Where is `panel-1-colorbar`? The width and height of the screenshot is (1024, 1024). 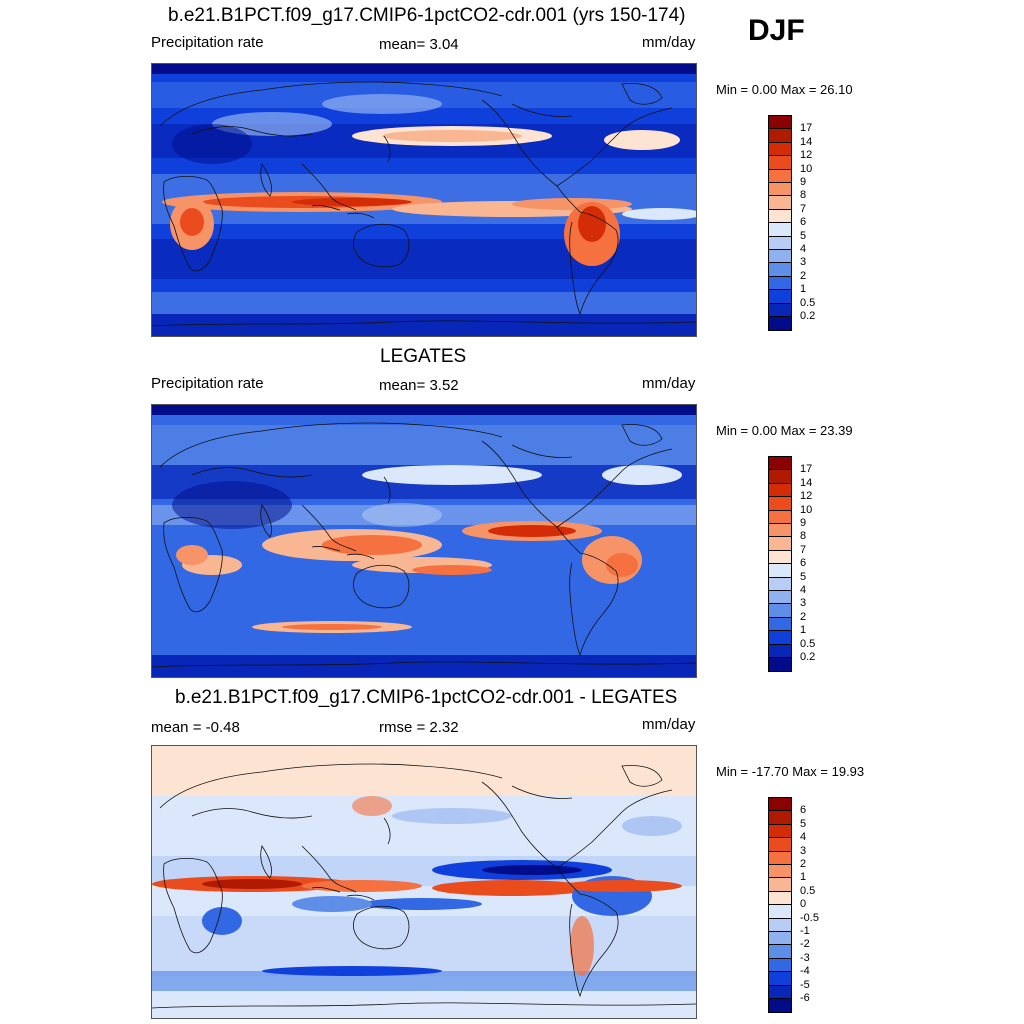 panel-1-colorbar is located at coordinates (780, 223).